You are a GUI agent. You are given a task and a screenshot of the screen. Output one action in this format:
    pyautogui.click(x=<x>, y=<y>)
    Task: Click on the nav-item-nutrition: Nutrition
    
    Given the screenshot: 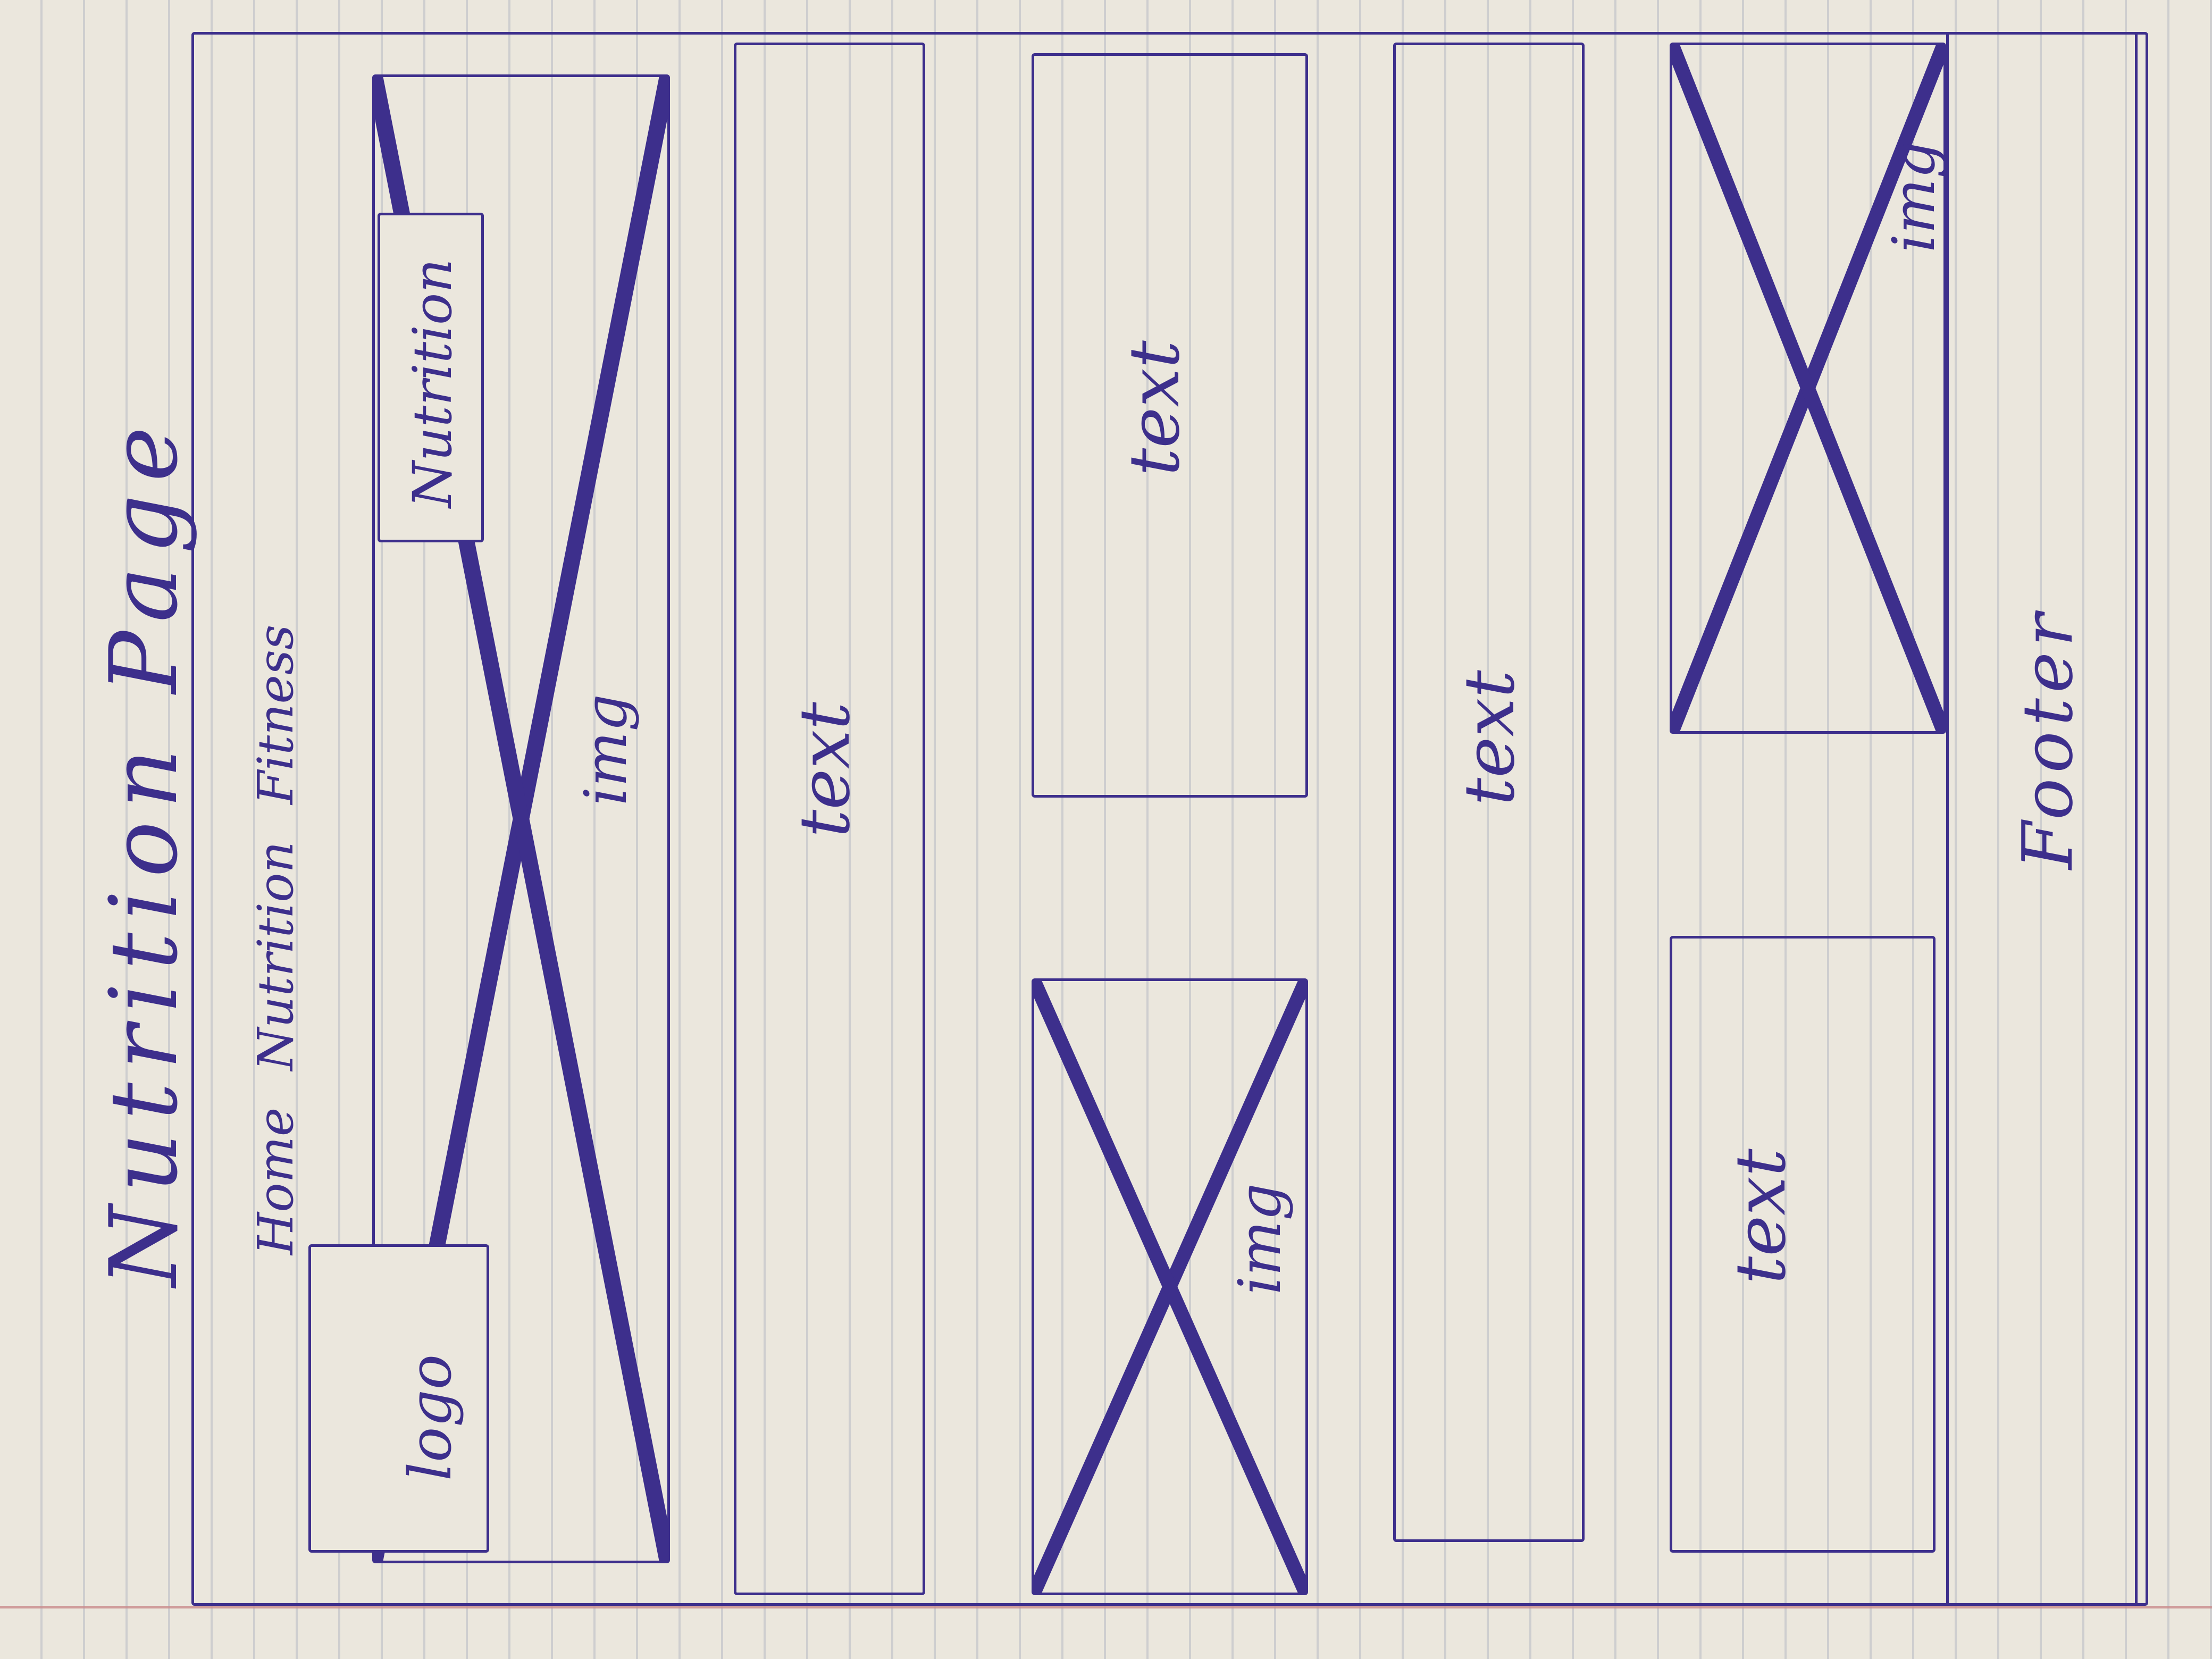 What is the action you would take?
    pyautogui.click(x=275, y=956)
    